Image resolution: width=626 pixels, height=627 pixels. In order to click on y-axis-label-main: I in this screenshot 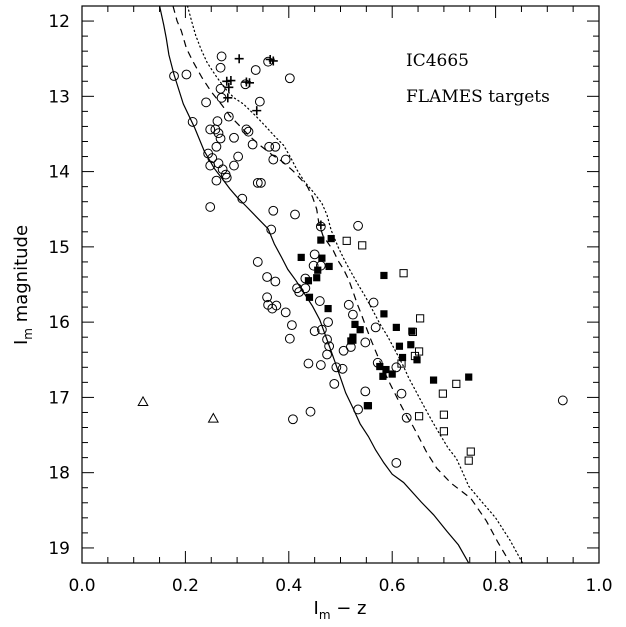, I will do `click(21, 342)`.